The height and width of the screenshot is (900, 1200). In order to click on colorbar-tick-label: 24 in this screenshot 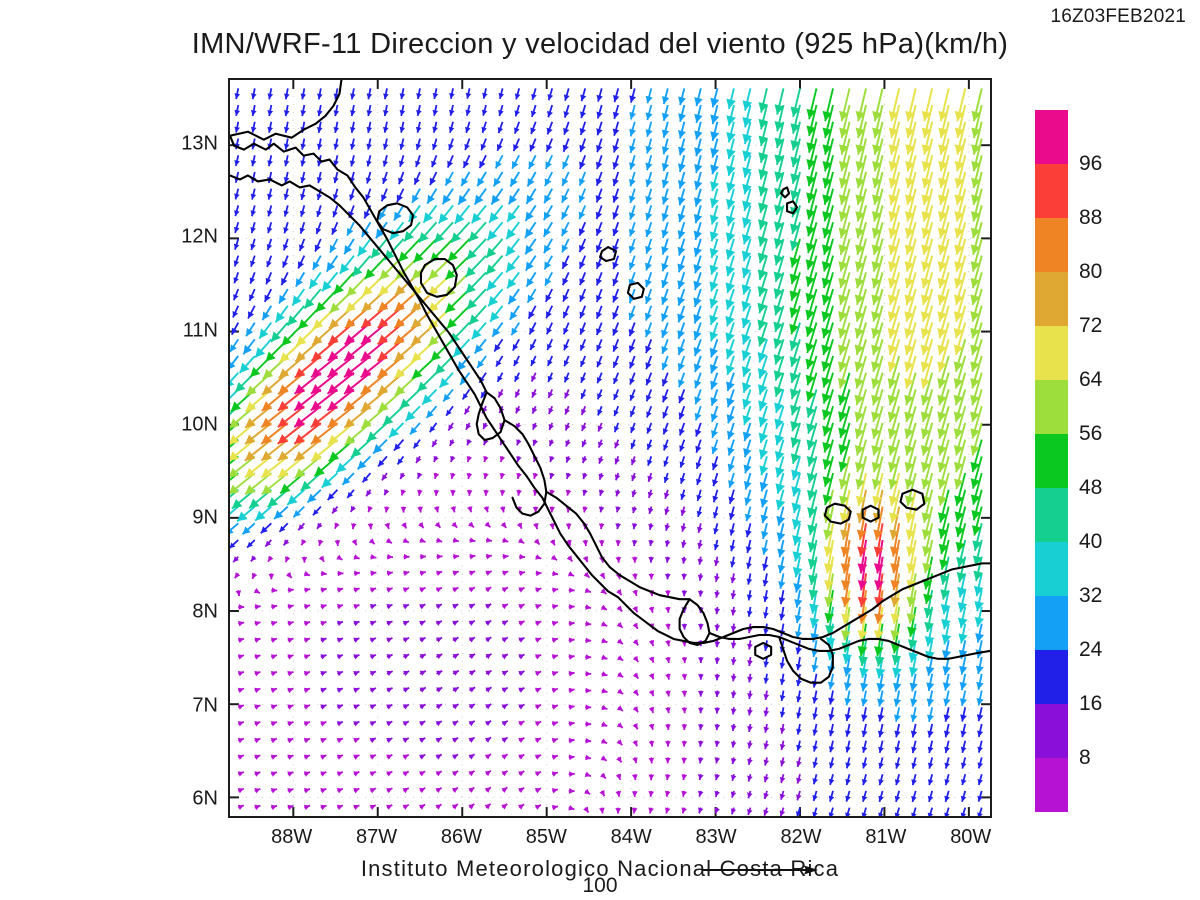, I will do `click(1091, 649)`.